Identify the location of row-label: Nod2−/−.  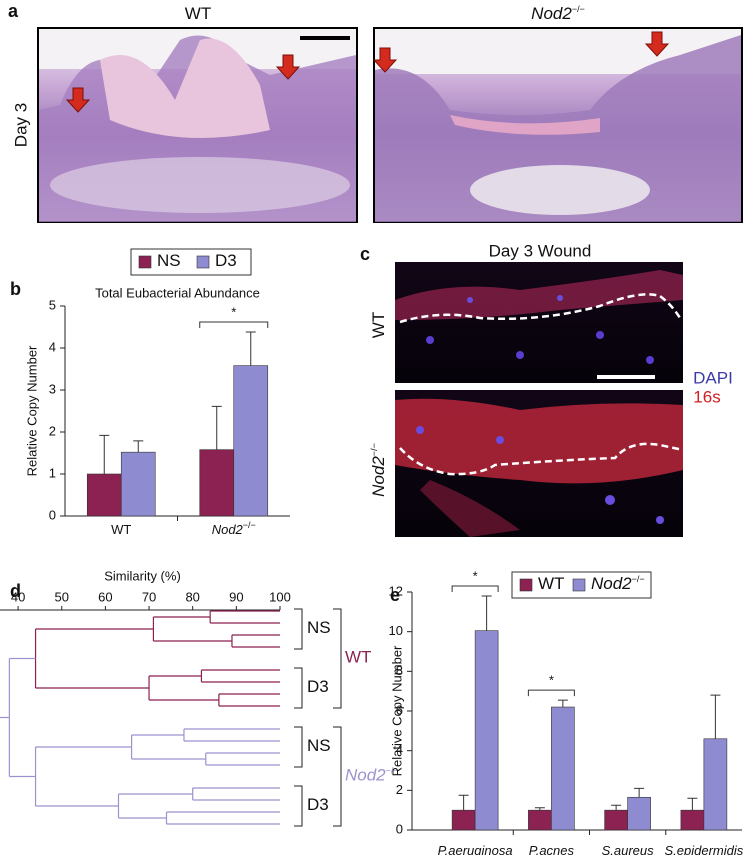
(378, 470).